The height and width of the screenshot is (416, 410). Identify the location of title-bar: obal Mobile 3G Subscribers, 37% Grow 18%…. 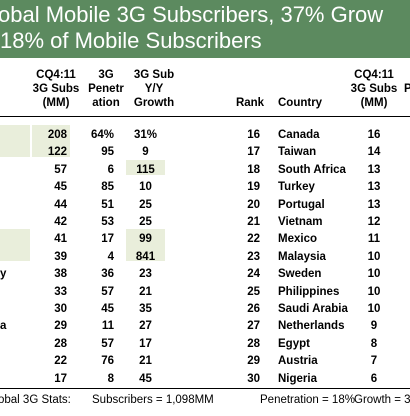
(205, 29).